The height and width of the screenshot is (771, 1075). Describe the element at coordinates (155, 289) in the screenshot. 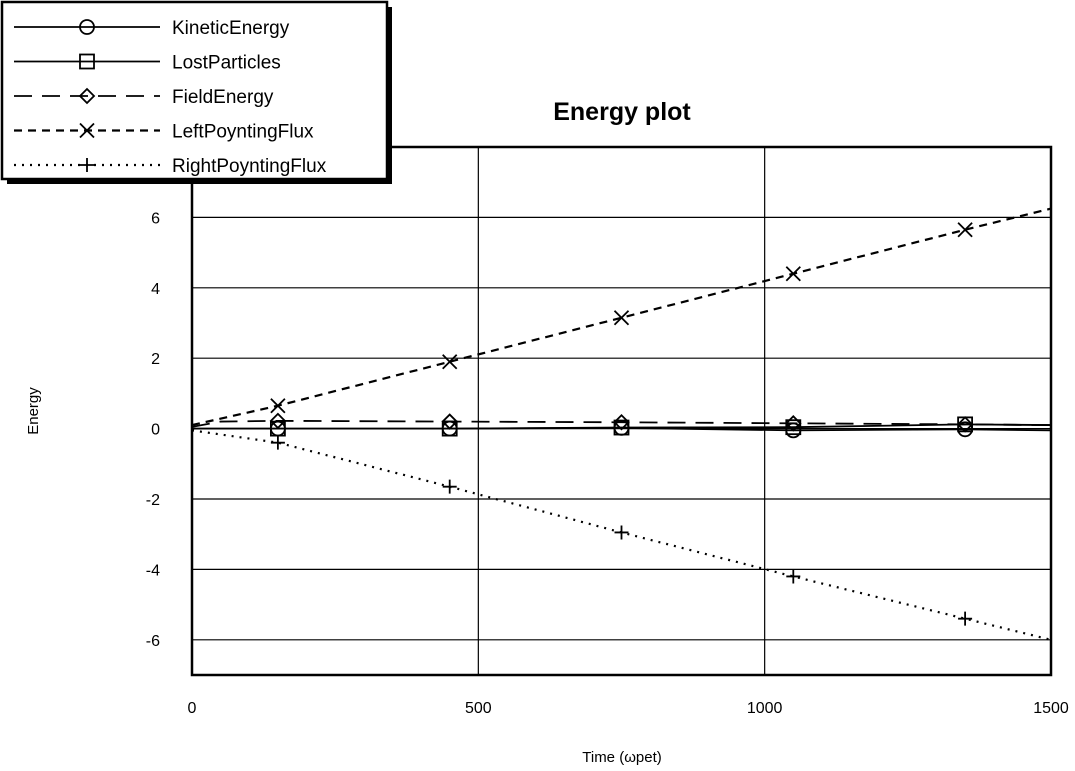

I see `y-tick-label: 4` at that location.